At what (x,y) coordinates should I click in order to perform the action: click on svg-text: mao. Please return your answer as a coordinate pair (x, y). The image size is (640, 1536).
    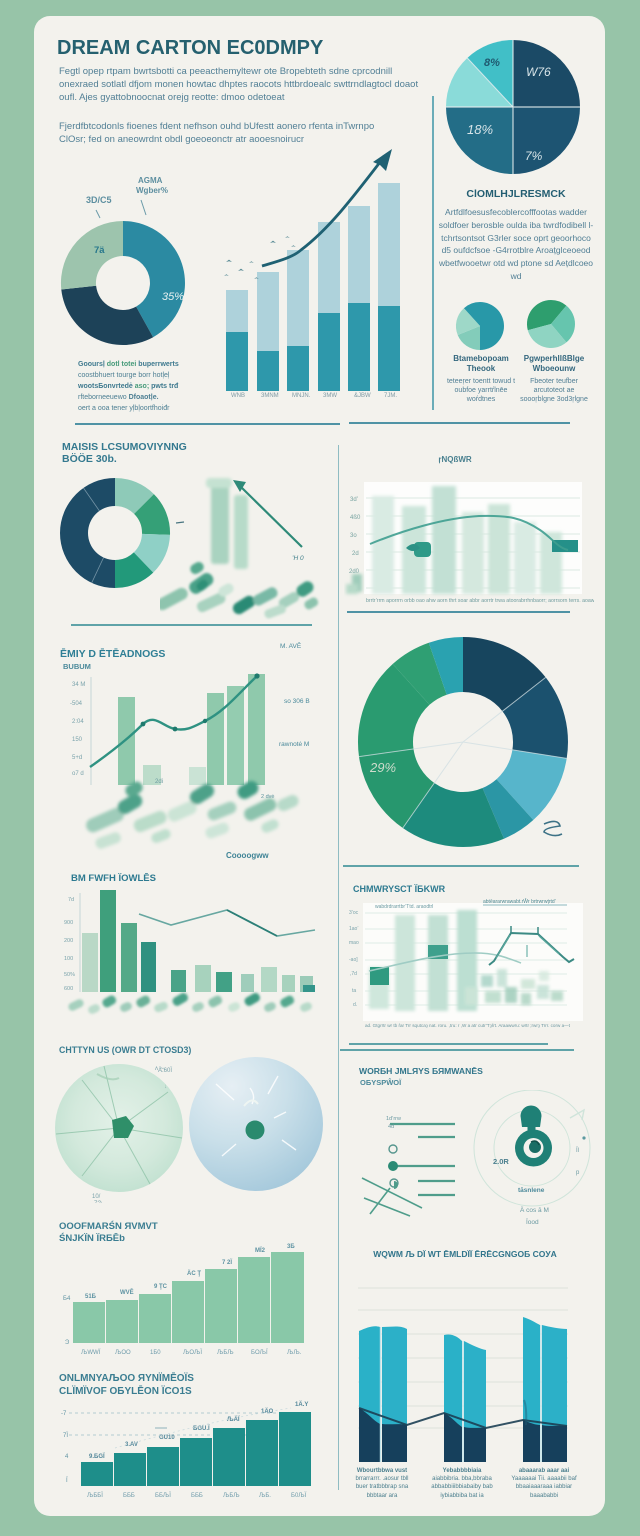
    Looking at the image, I should click on (354, 943).